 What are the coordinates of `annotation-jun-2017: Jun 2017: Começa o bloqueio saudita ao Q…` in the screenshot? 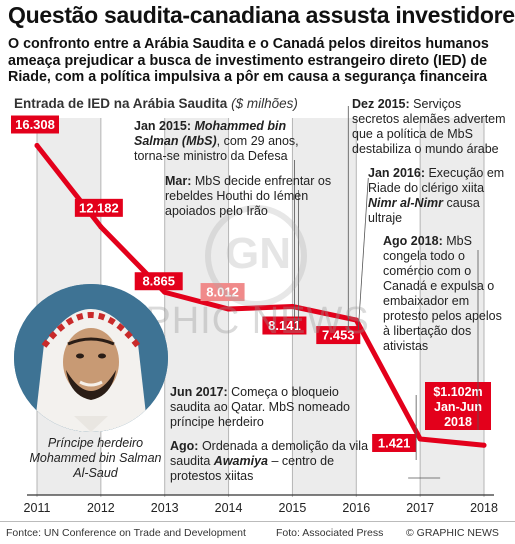 It's located at (260, 407).